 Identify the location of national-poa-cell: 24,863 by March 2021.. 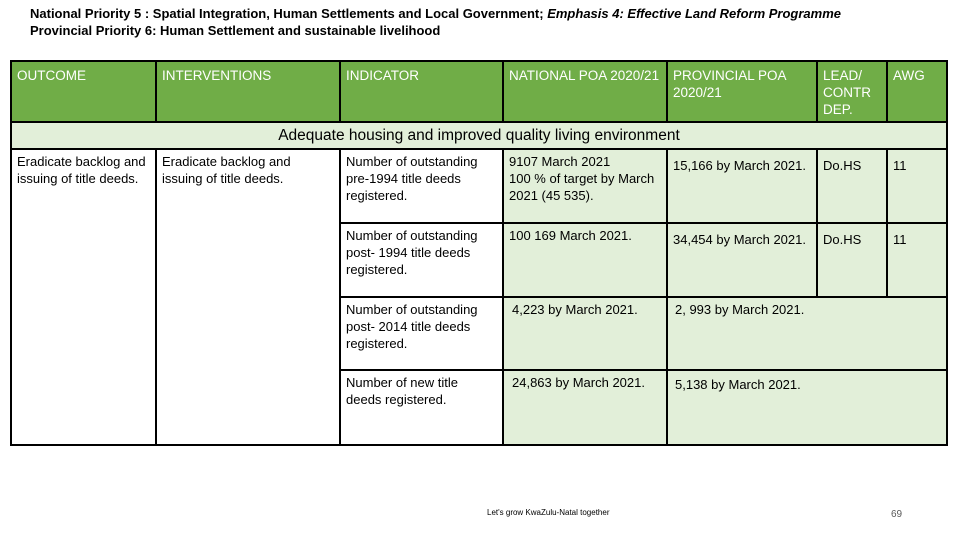
(585, 407).